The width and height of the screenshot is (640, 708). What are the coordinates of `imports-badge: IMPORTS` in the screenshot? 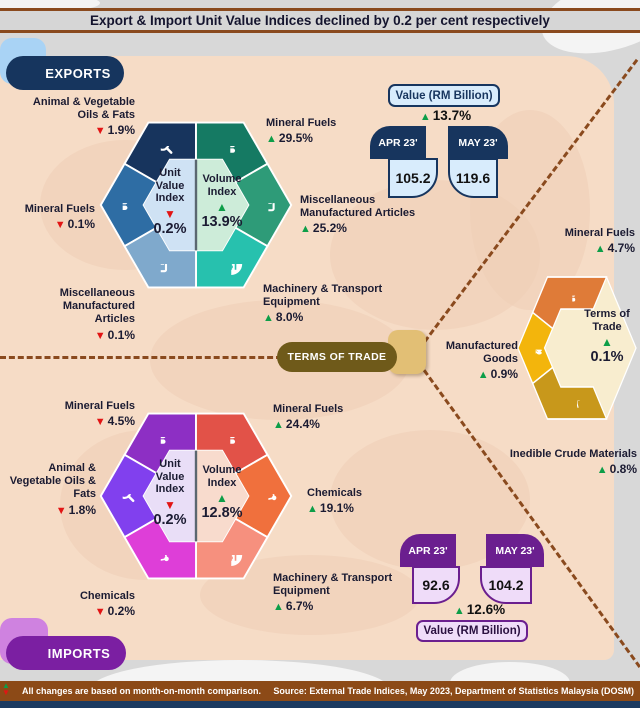 It's located at (66, 653).